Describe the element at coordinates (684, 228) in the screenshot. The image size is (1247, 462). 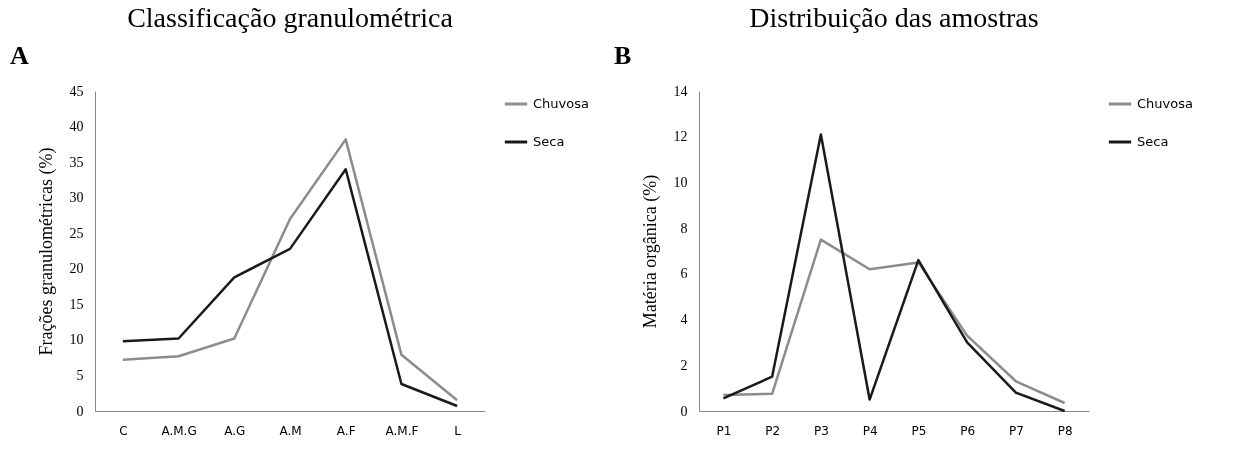
I see `y-tick-label: 8` at that location.